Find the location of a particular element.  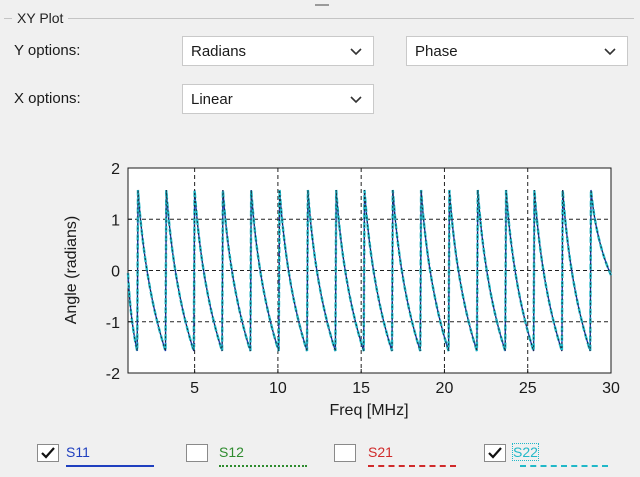

x-tick-label: 20 is located at coordinates (445, 388).